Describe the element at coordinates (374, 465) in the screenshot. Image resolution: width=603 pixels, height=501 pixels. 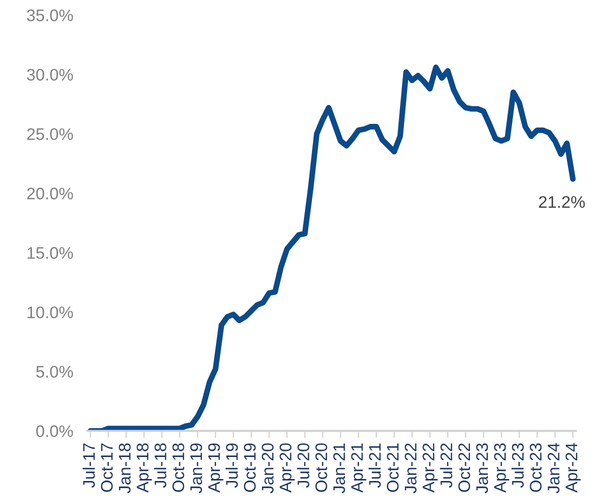
I see `x-tick-label: Jul-21` at that location.